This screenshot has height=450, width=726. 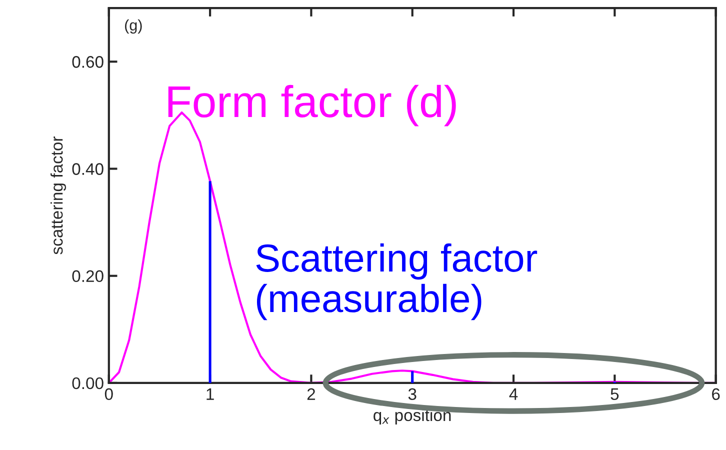 What do you see at coordinates (133, 26) in the screenshot?
I see `annotation: (g)` at bounding box center [133, 26].